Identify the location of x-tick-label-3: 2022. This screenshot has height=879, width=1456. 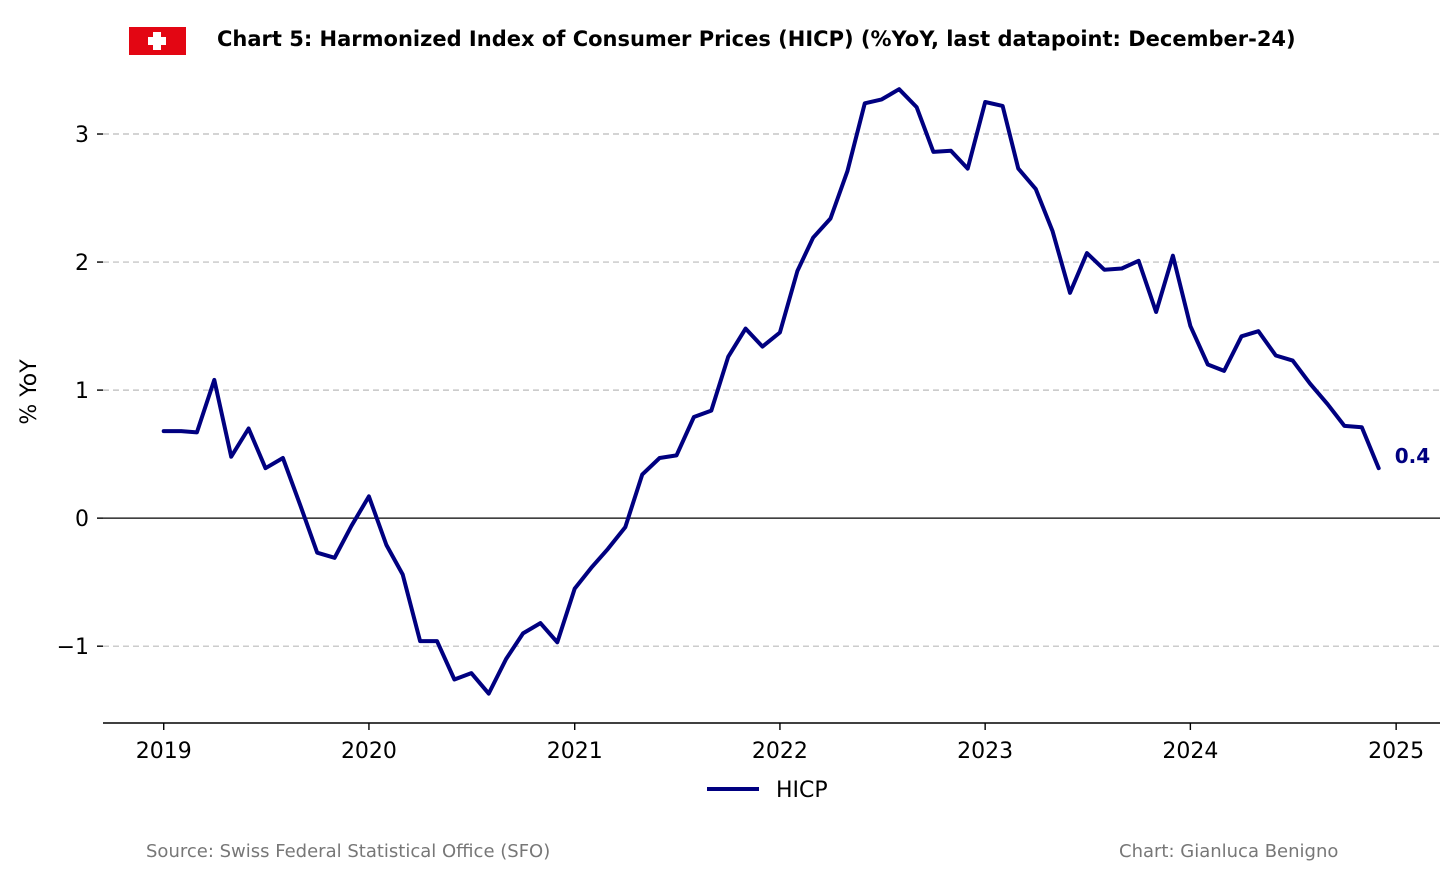
(780, 751).